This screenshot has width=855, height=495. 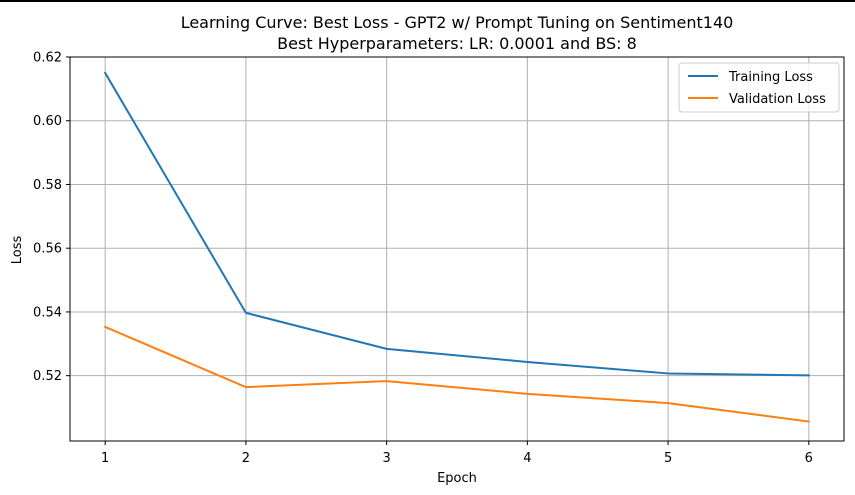 I want to click on legend-label-training-loss: Training Loss, so click(x=770, y=77).